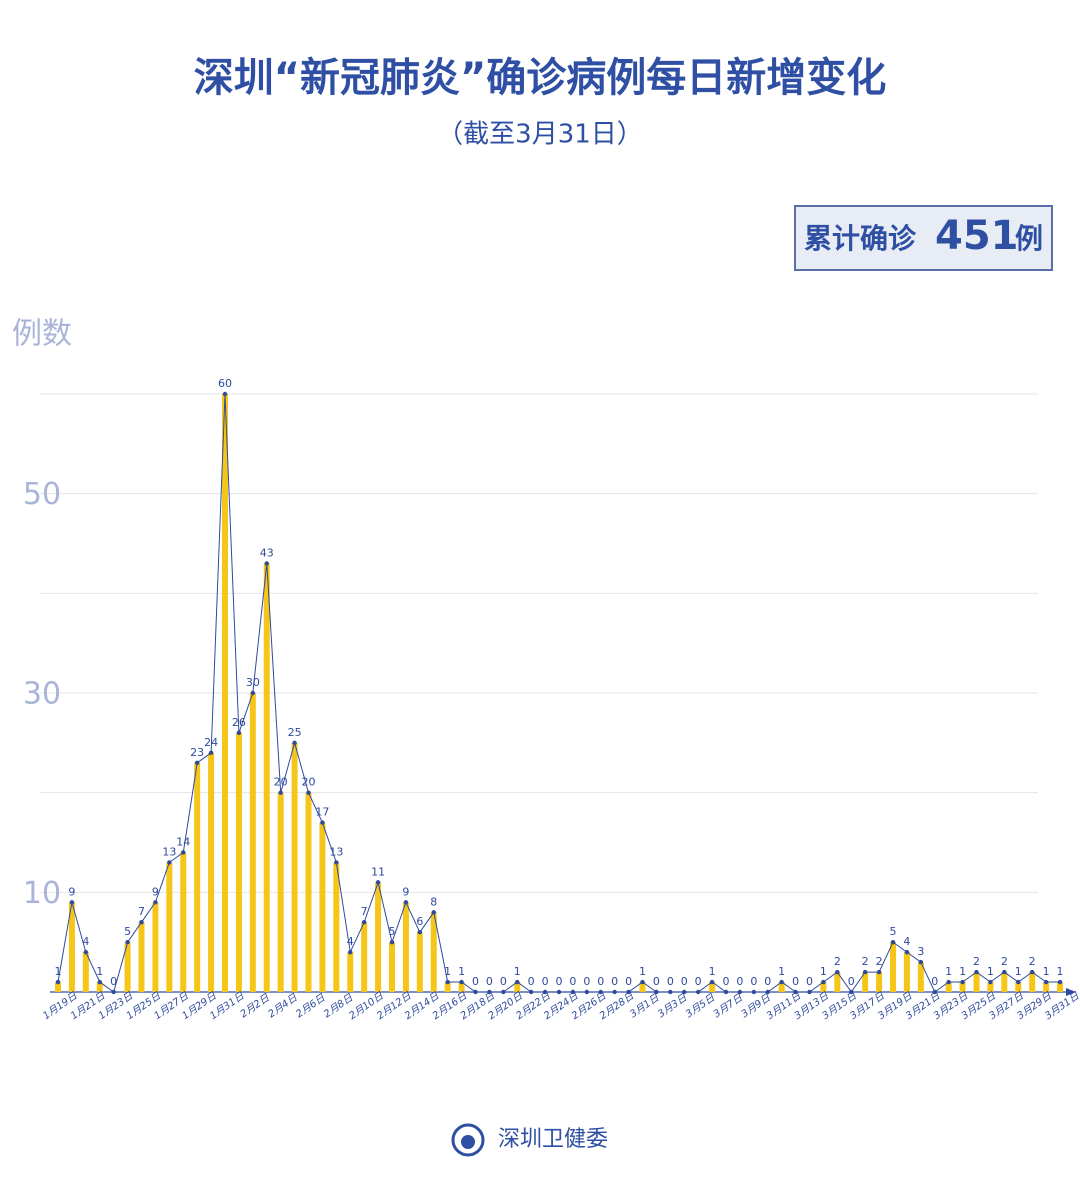  Describe the element at coordinates (729, 1006) in the screenshot. I see `x-tick-label: 3月7日` at that location.